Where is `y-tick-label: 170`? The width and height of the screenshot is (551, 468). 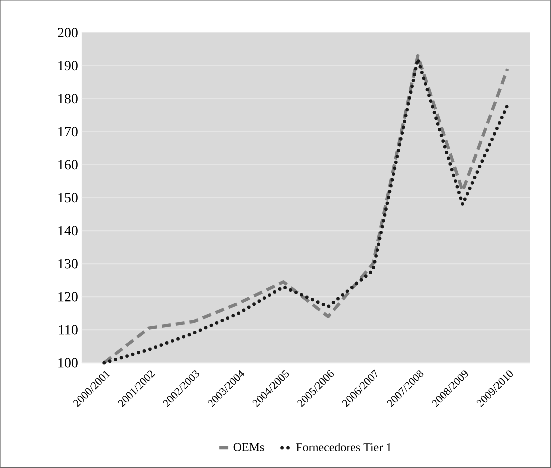 y-tick-label: 170 is located at coordinates (68, 132).